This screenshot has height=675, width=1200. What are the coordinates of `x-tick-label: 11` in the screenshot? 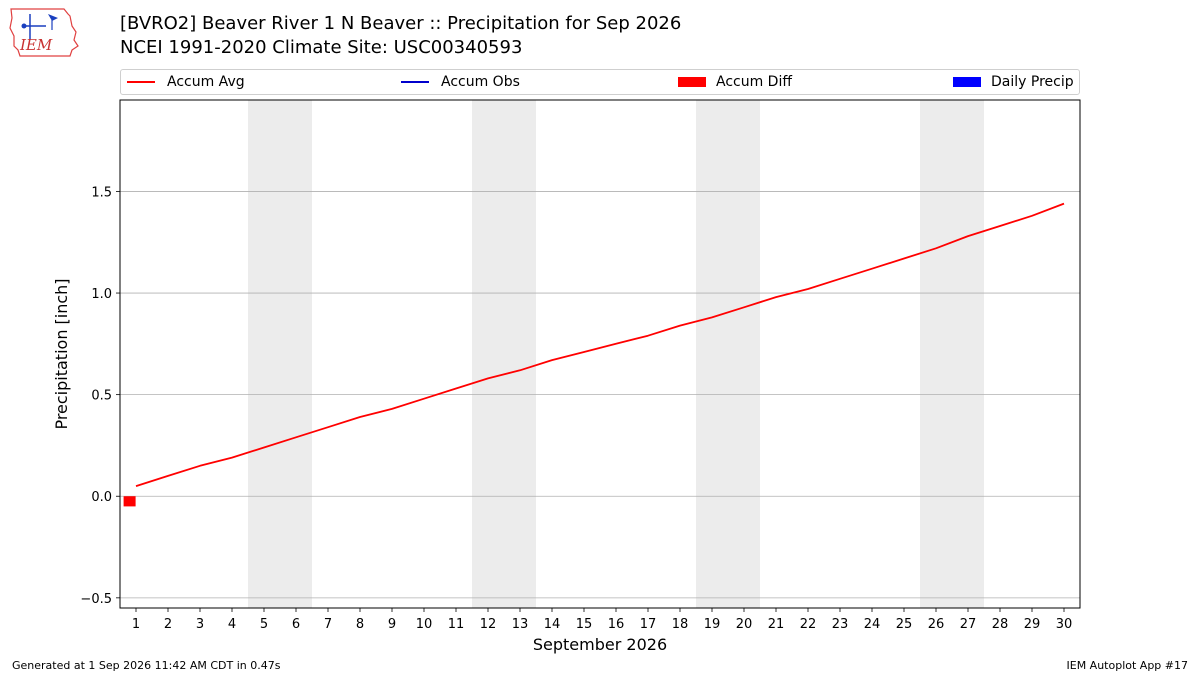 It's located at (456, 624).